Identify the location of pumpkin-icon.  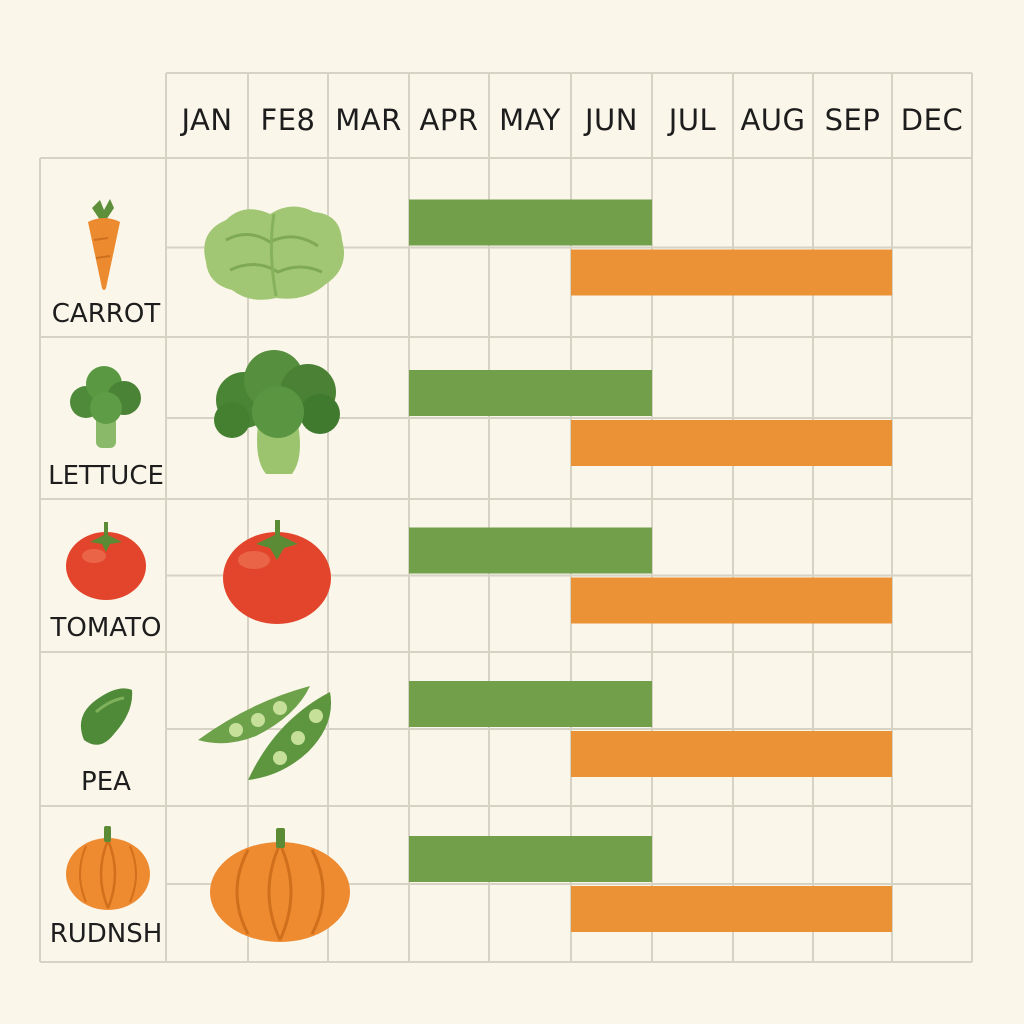
(108, 868).